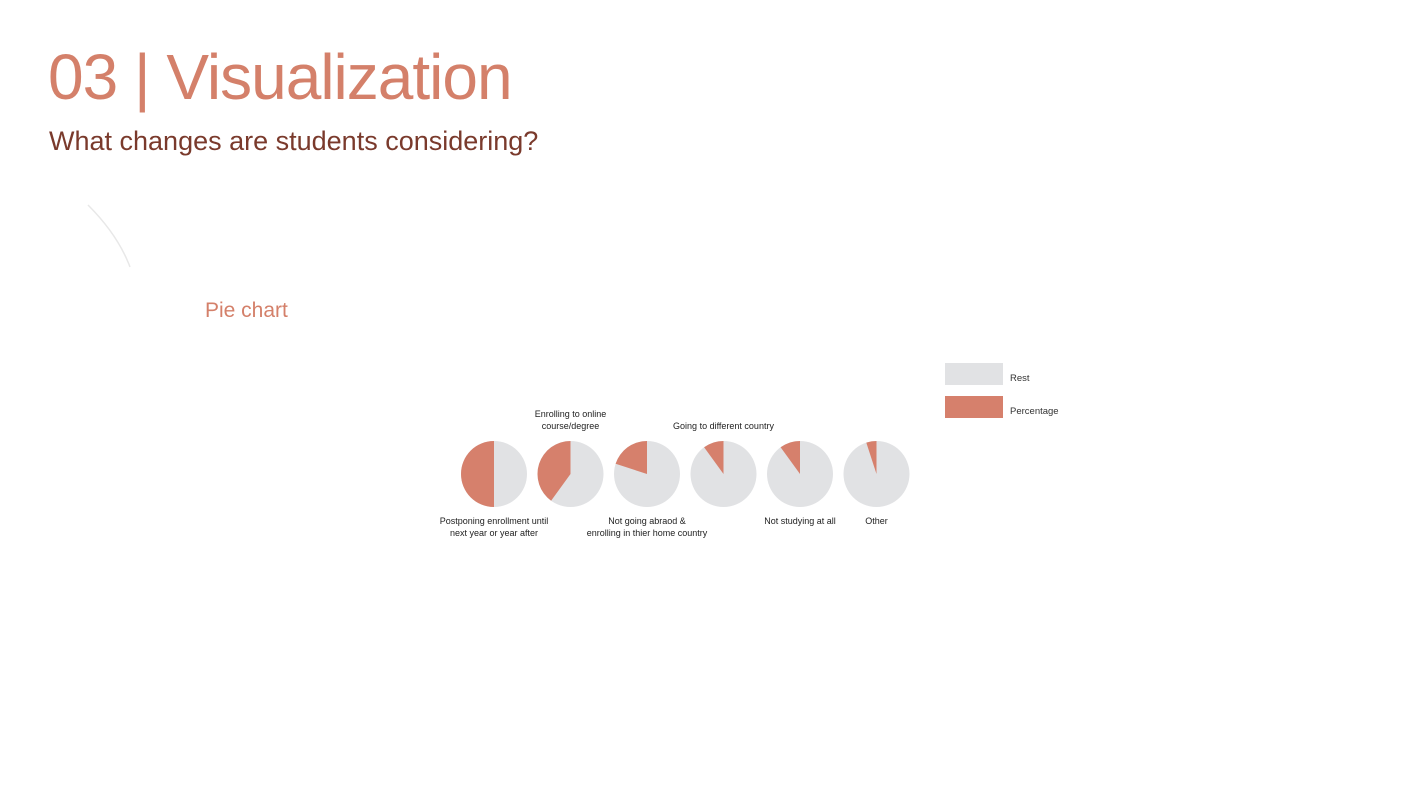 The height and width of the screenshot is (799, 1420). I want to click on pie-label-5: Not studying at all, so click(800, 521).